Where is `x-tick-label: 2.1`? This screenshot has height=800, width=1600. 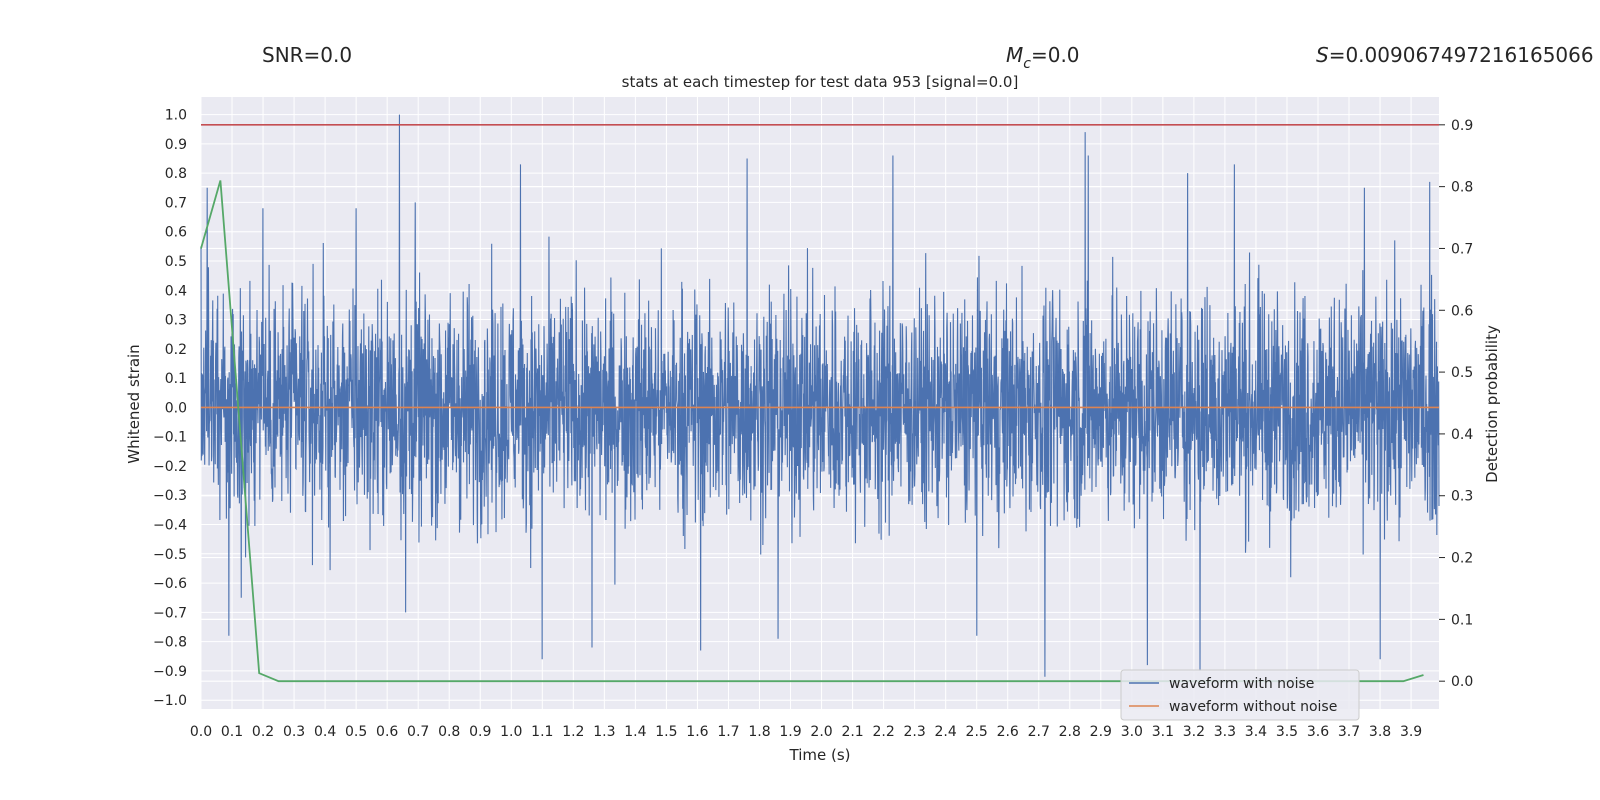 x-tick-label: 2.1 is located at coordinates (852, 732).